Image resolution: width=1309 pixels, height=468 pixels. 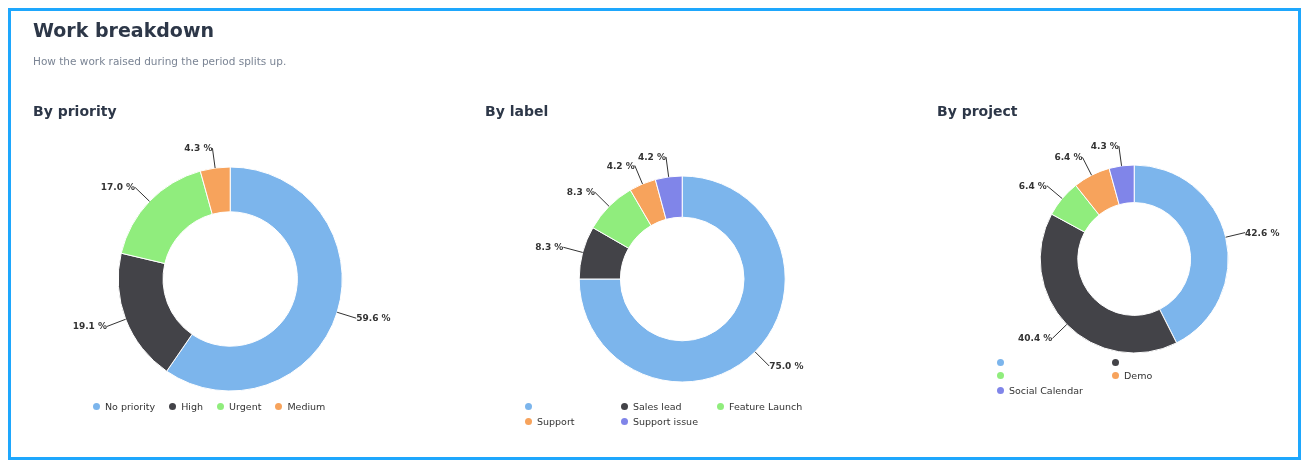 What do you see at coordinates (1138, 375) in the screenshot?
I see `legend-label: Demo` at bounding box center [1138, 375].